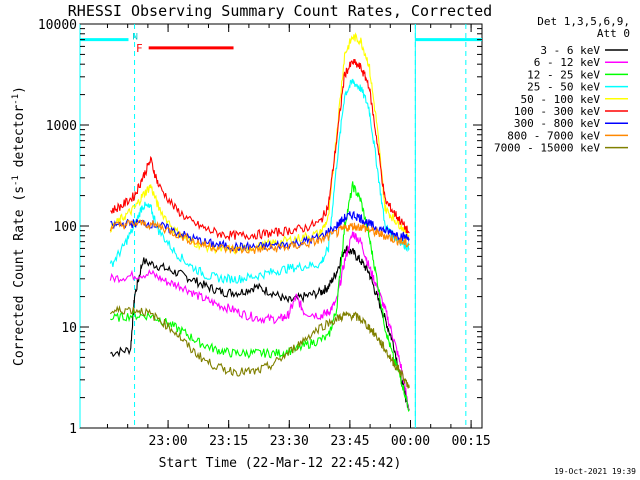 This screenshot has width=640, height=480. Describe the element at coordinates (557, 111) in the screenshot. I see `legend-label-5: 100 - 300 keV` at that location.